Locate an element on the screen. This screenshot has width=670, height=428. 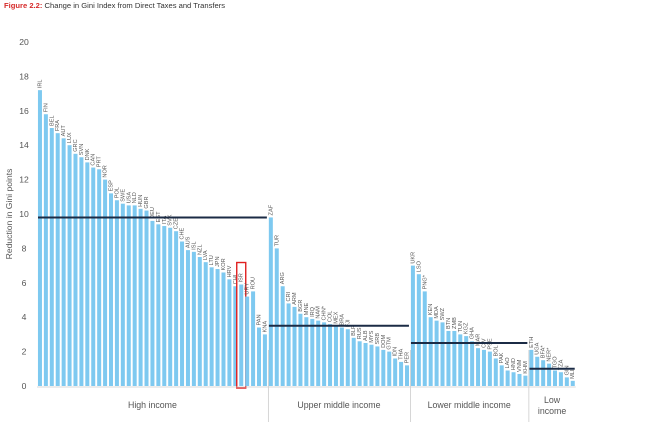
bar-label: PRT is located at coordinates (100, 162).